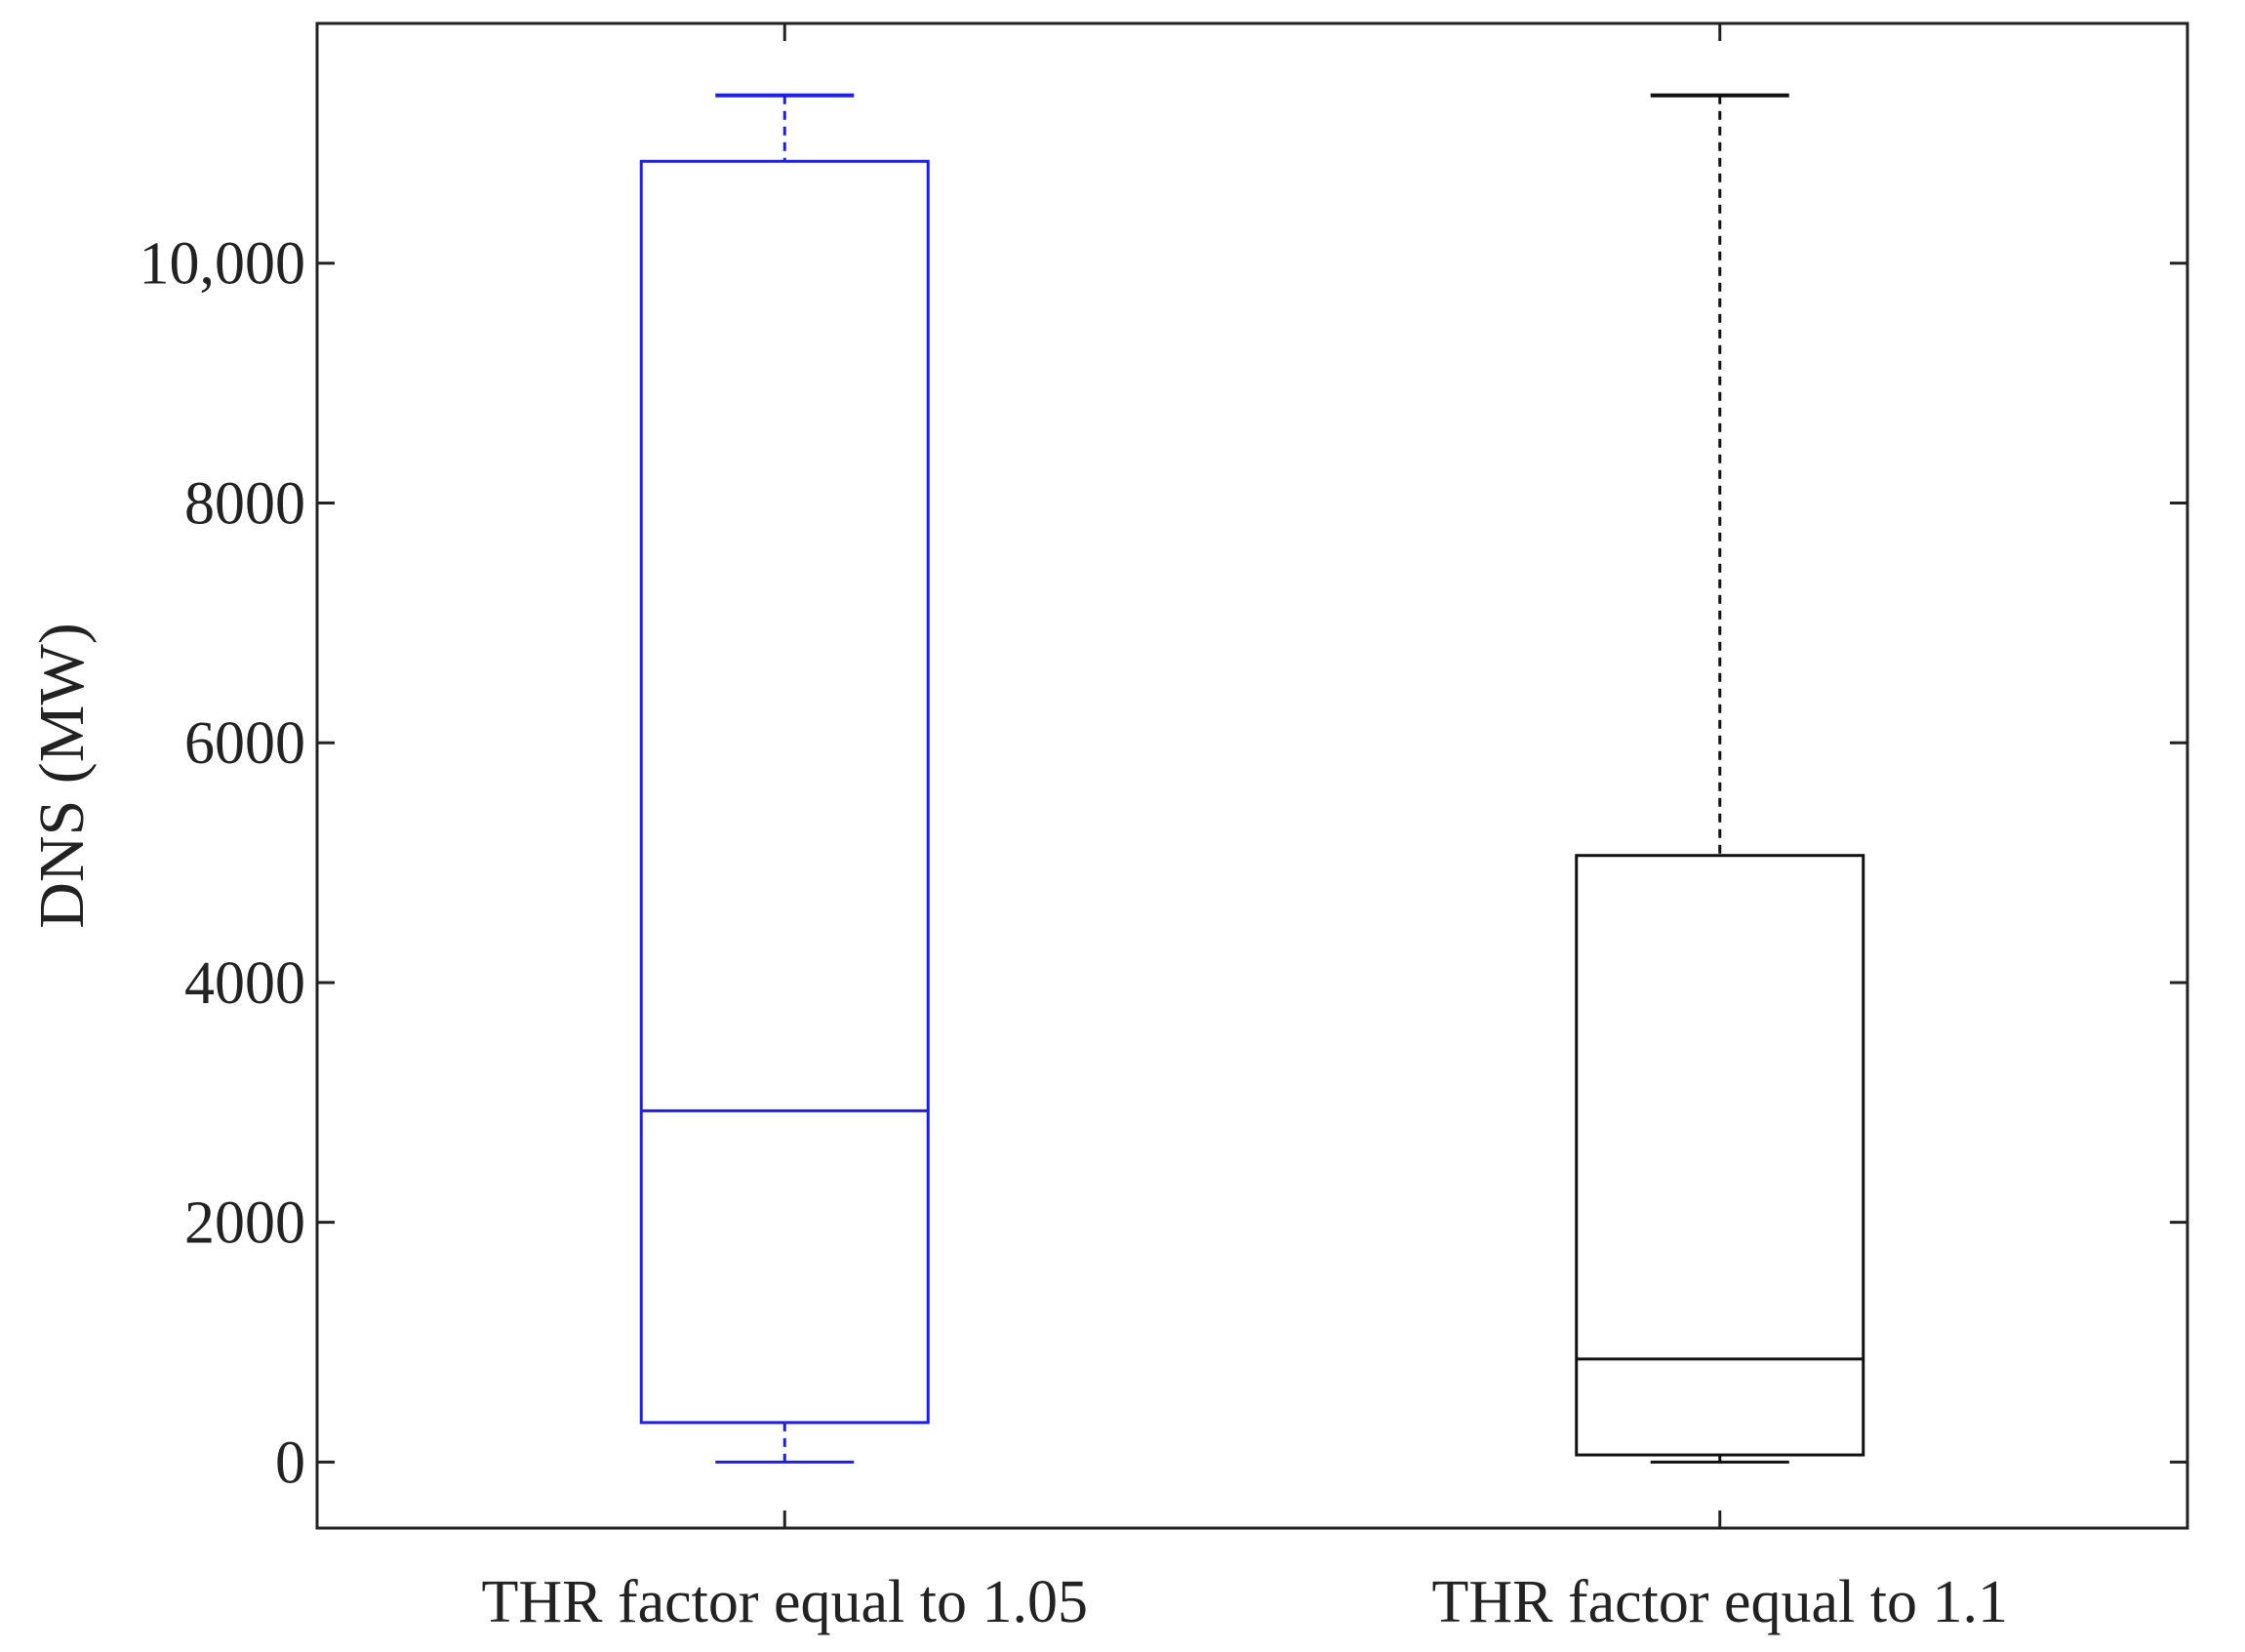 The width and height of the screenshot is (2245, 1652). Describe the element at coordinates (244, 984) in the screenshot. I see `y-tick-label: 4000` at that location.